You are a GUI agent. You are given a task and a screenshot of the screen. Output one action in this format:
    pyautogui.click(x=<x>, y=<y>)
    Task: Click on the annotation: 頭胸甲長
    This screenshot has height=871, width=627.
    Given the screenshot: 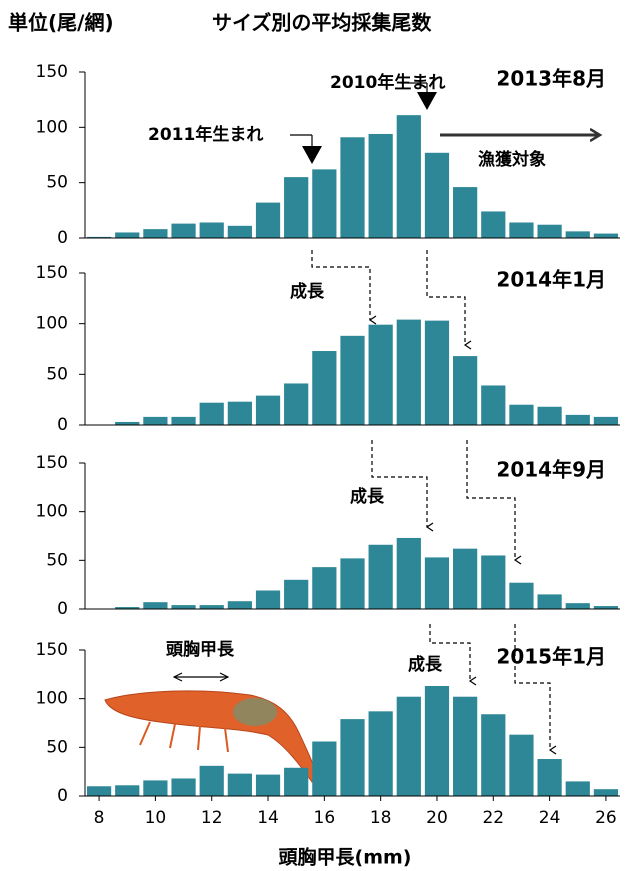 What is the action you would take?
    pyautogui.click(x=200, y=649)
    